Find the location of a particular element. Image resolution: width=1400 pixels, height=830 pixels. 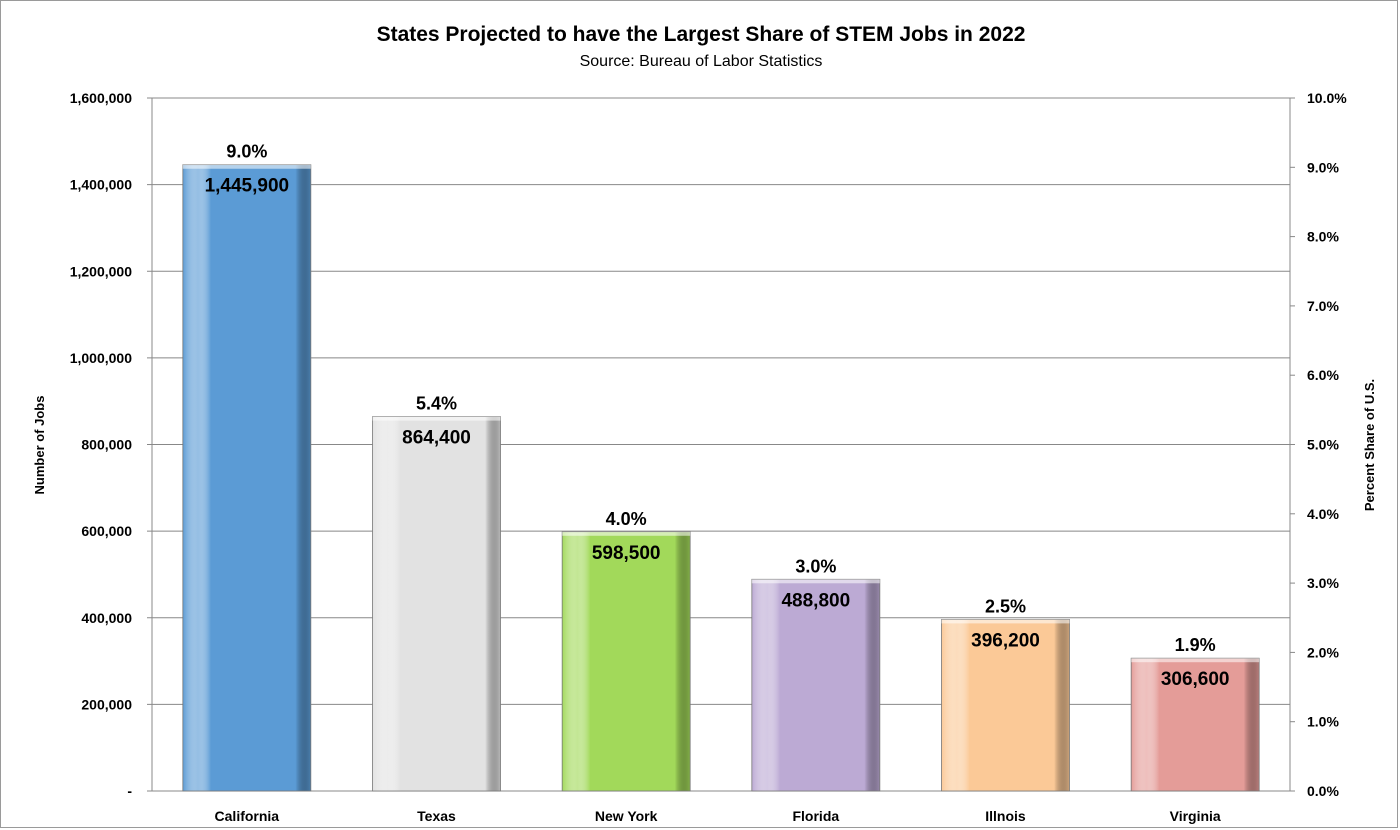

y-tick-label: 1,400,000 is located at coordinates (101, 185).